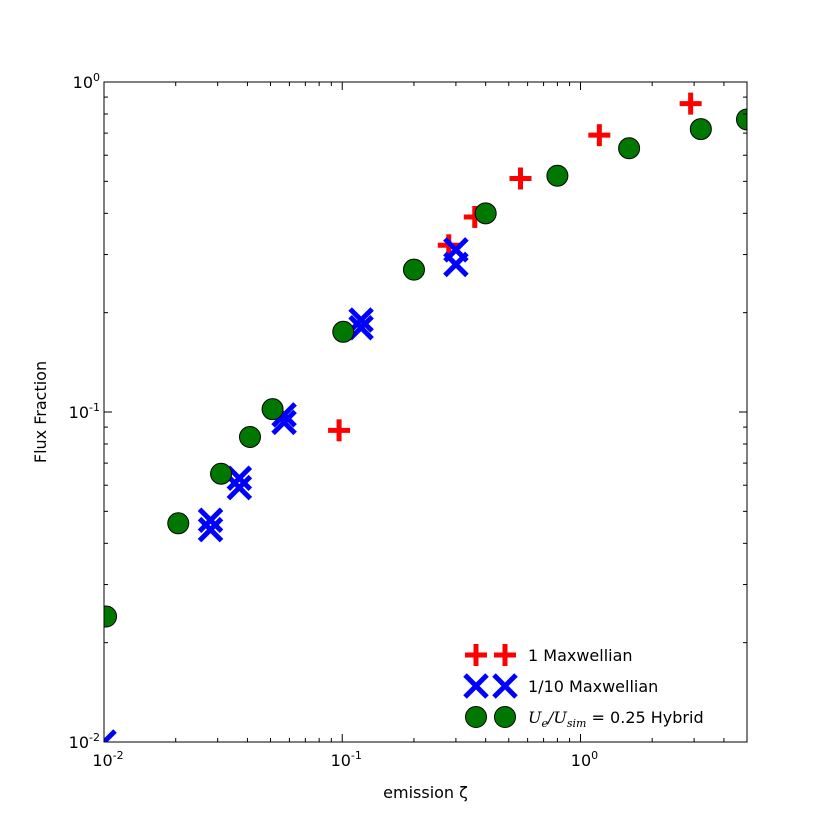 This screenshot has width=830, height=830. Describe the element at coordinates (577, 723) in the screenshot. I see `legend-math-sub-sim: sim` at that location.